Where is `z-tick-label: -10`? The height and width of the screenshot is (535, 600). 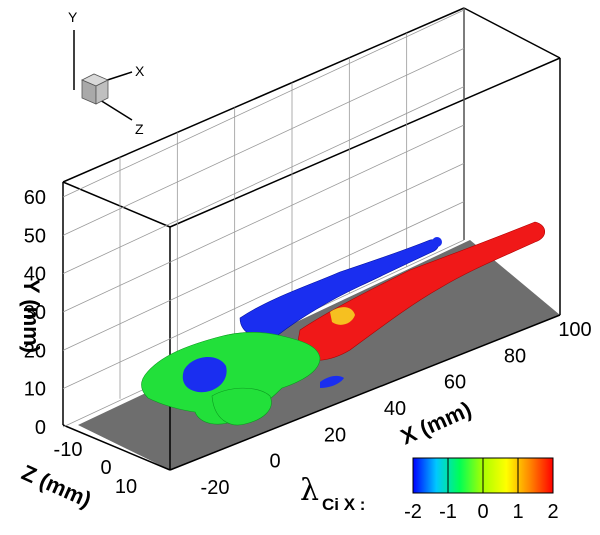
z-tick-label: -10 is located at coordinates (68, 450).